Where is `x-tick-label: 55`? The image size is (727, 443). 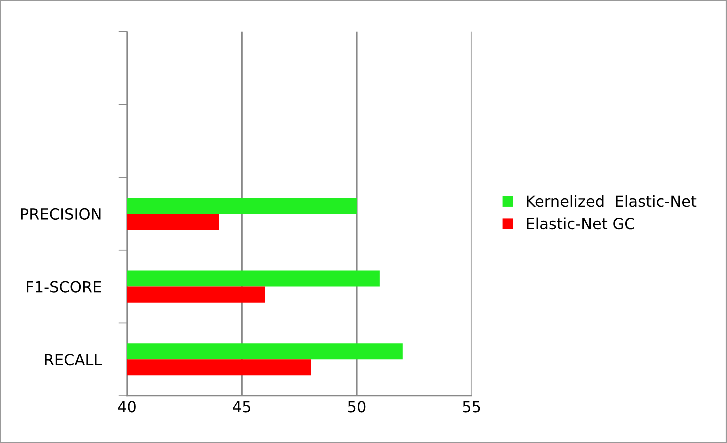
x-tick-label: 55 is located at coordinates (471, 407).